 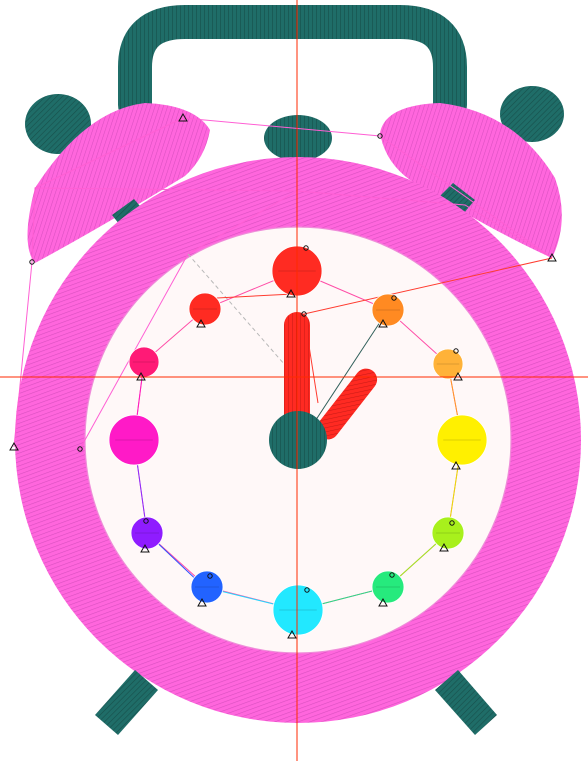 I want to click on handle-group, so click(x=292, y=63).